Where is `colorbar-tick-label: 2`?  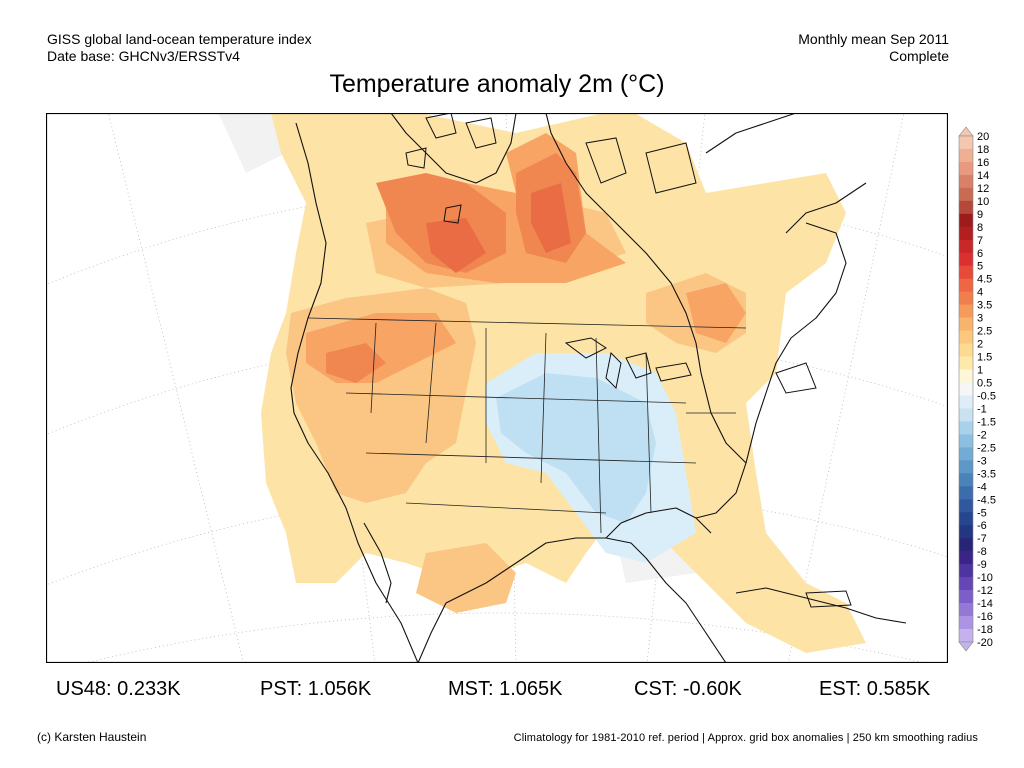 colorbar-tick-label: 2 is located at coordinates (980, 345).